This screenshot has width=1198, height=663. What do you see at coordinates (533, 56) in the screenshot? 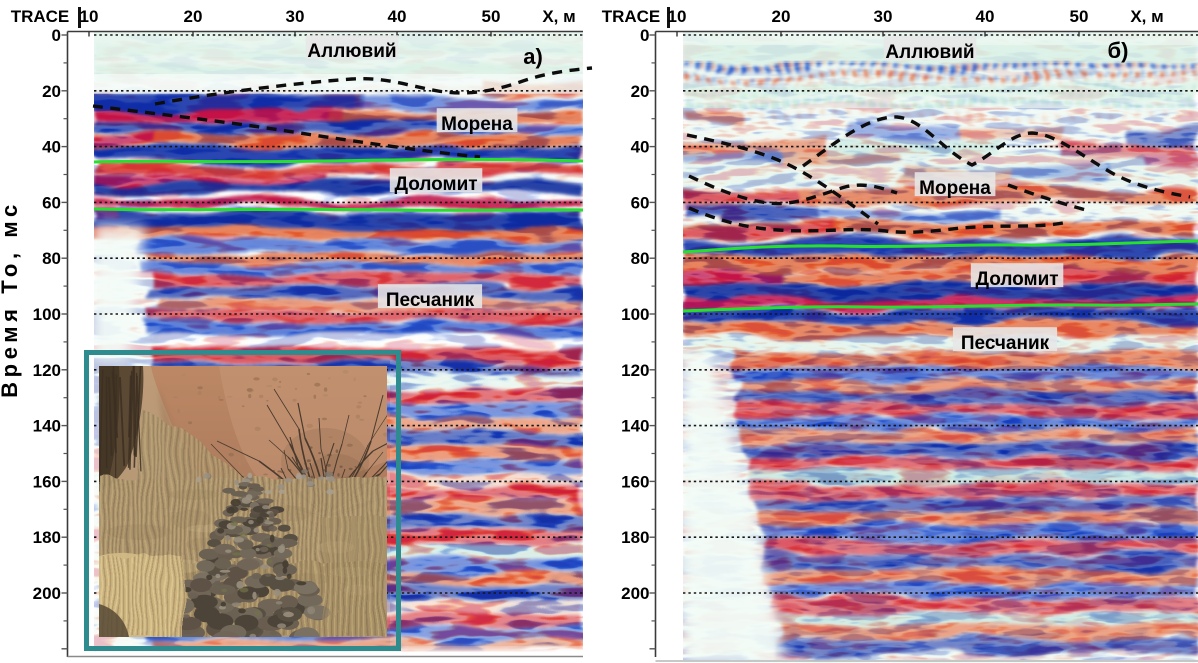
I see `svg-text: а)` at bounding box center [533, 56].